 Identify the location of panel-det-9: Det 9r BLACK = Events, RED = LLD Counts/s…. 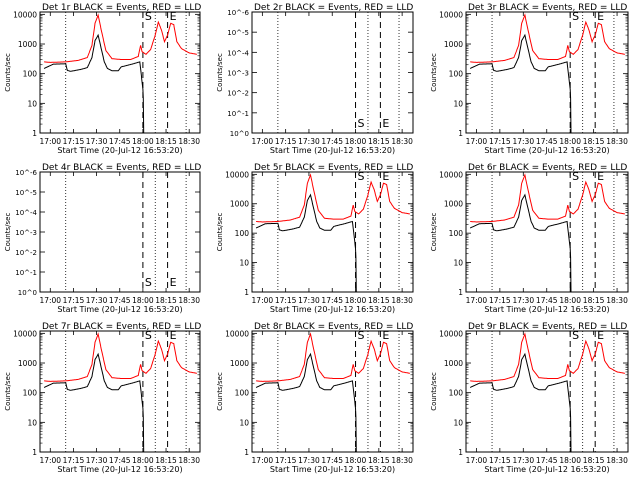
(529, 398).